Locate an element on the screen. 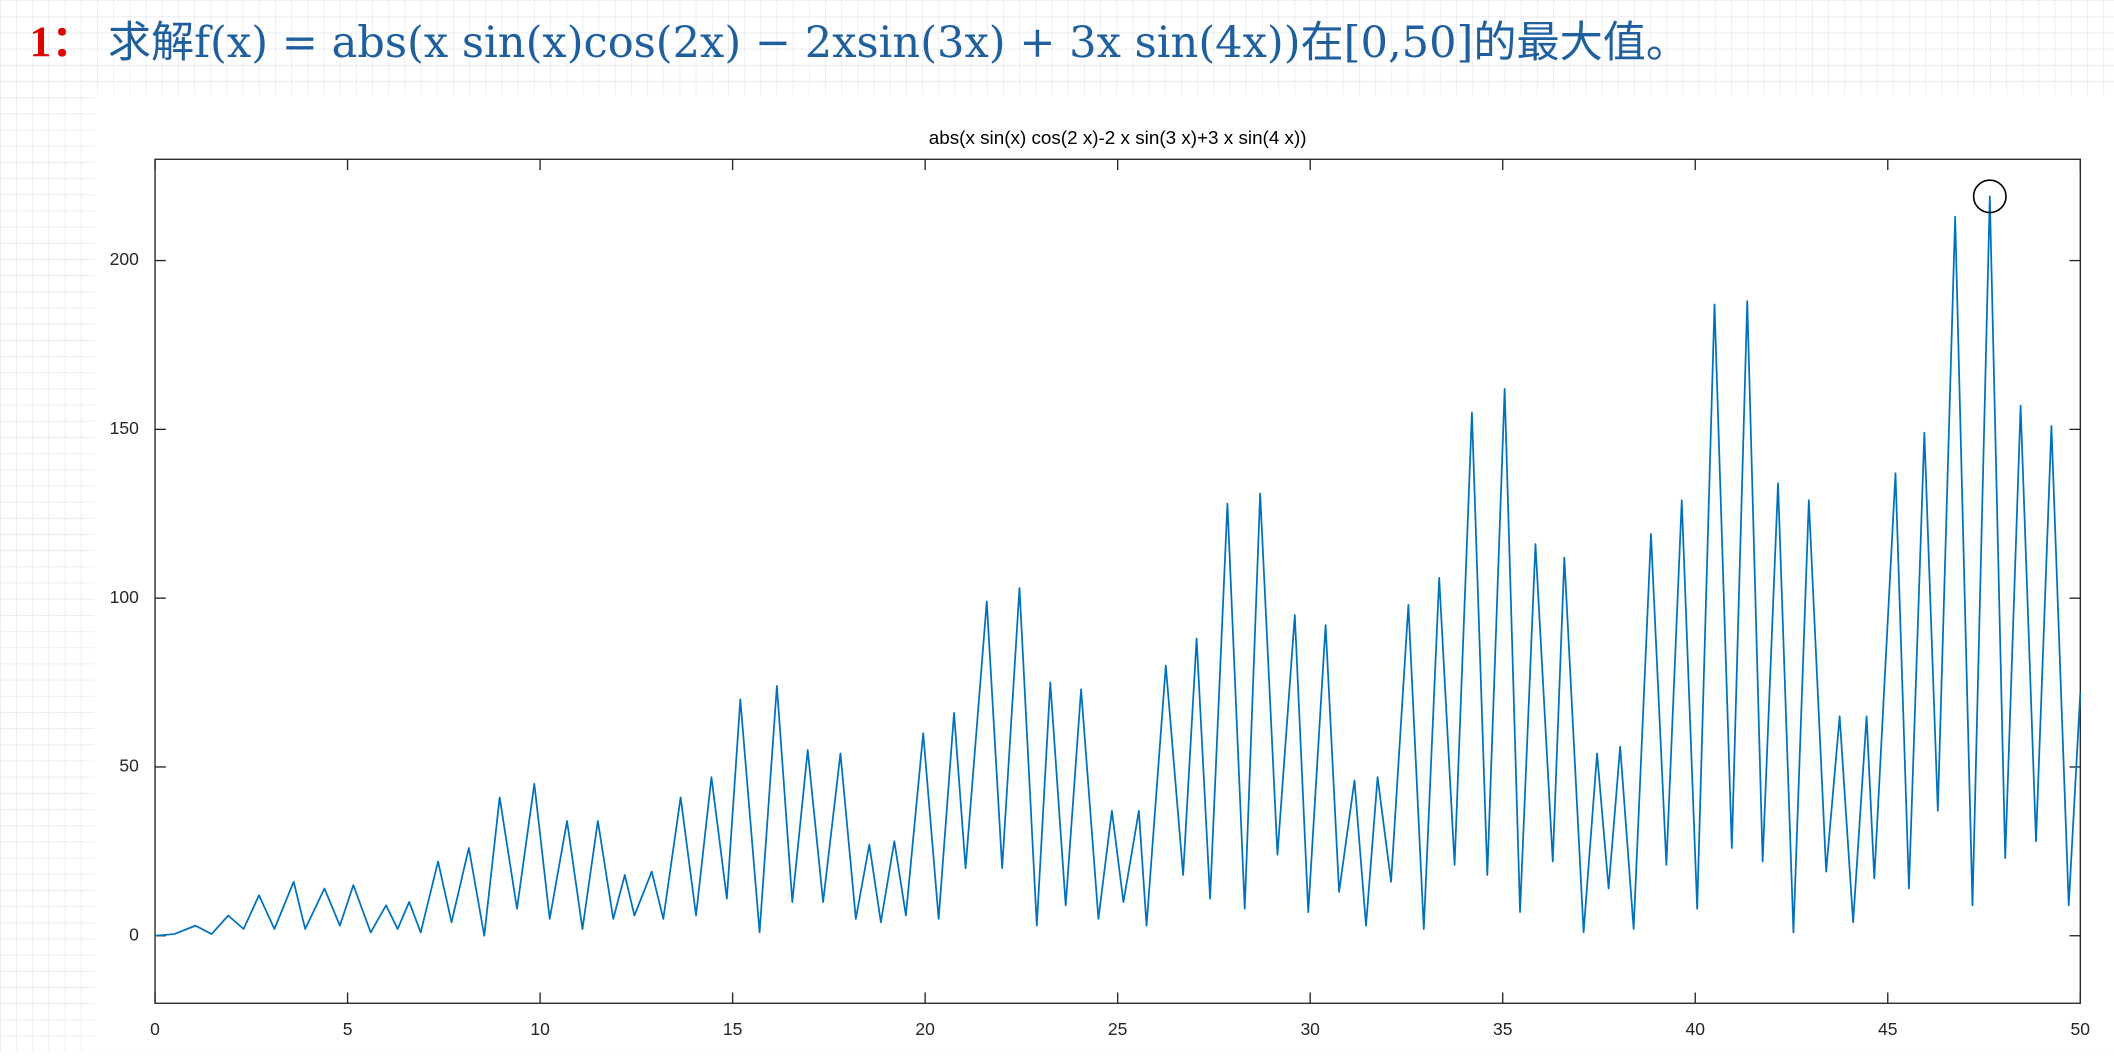  x-tick-label: 50 is located at coordinates (2081, 1029).